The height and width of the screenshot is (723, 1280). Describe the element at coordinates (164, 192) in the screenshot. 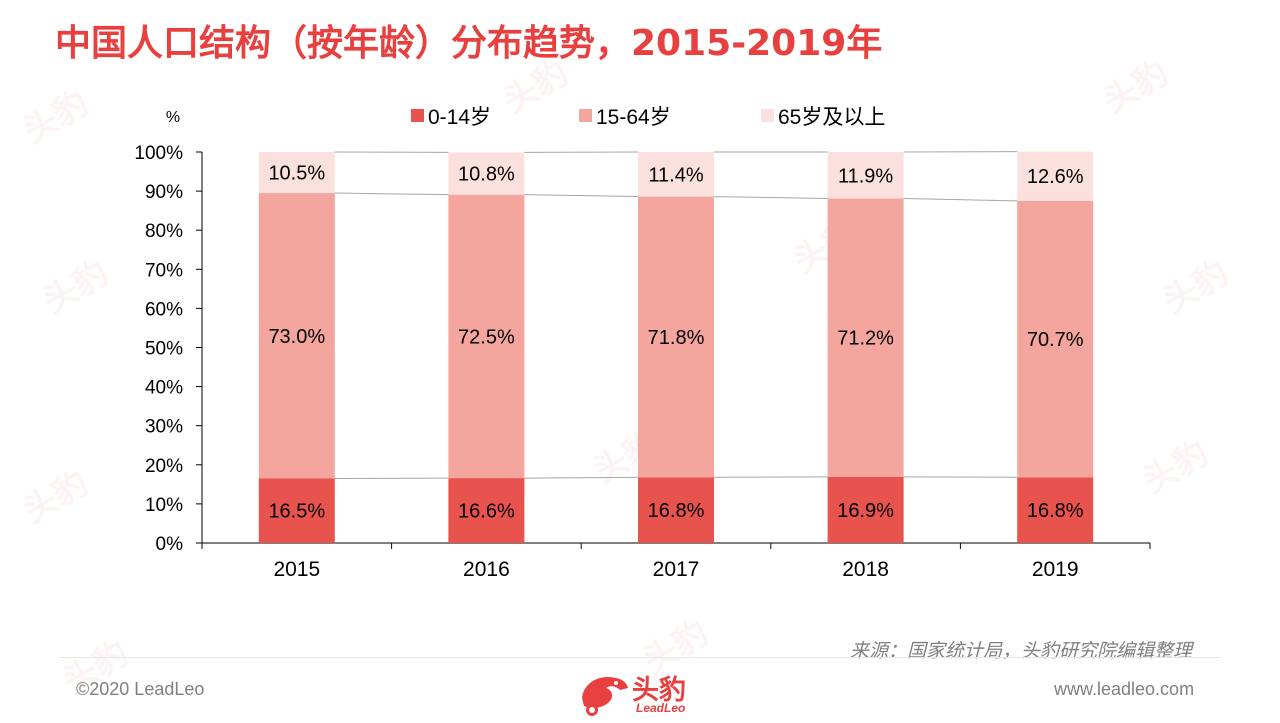

I see `y-tick-label: 90%` at that location.